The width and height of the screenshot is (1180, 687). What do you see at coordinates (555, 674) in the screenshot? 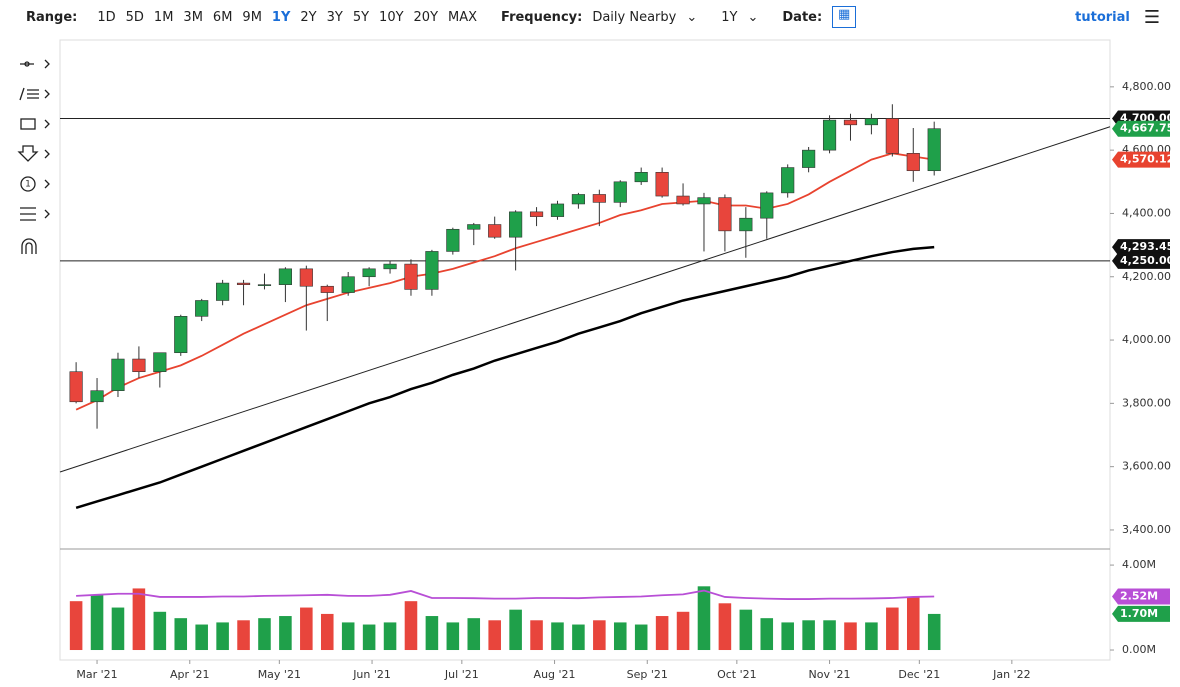
I see `x-tick-label: Aug '21` at bounding box center [555, 674].